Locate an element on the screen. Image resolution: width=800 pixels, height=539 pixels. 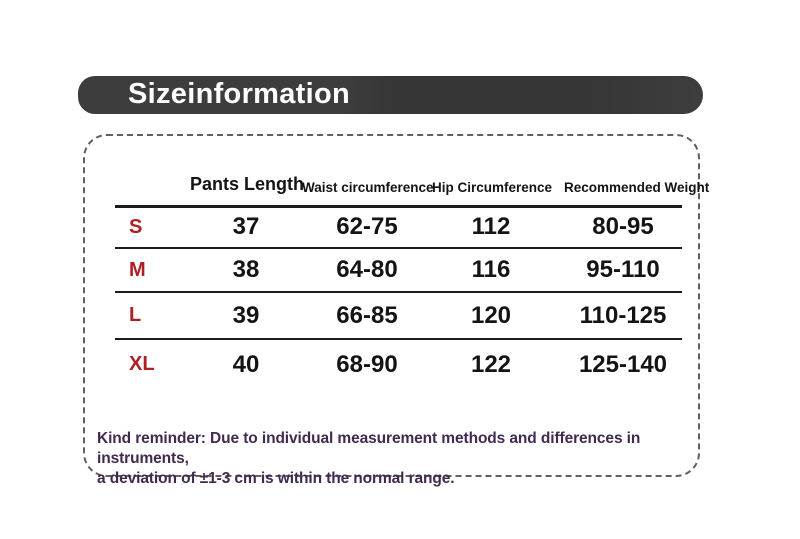
table-row: XL 40 68-90 122 125-140 is located at coordinates (398, 364).